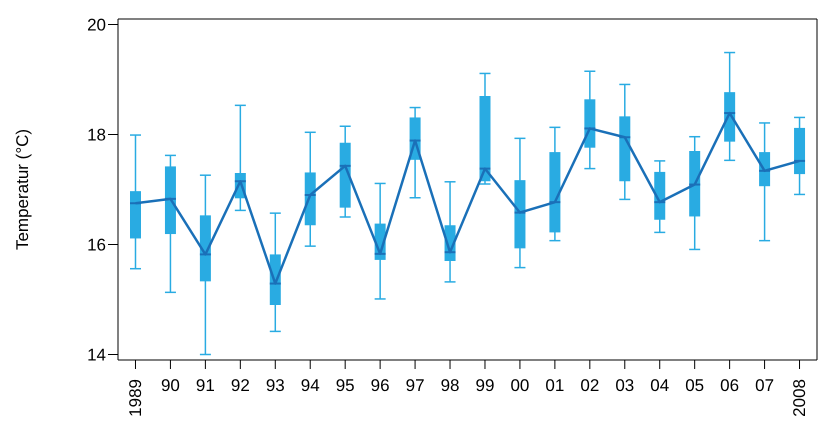 The width and height of the screenshot is (825, 425). What do you see at coordinates (730, 385) in the screenshot?
I see `x-tick-label: 06` at bounding box center [730, 385].